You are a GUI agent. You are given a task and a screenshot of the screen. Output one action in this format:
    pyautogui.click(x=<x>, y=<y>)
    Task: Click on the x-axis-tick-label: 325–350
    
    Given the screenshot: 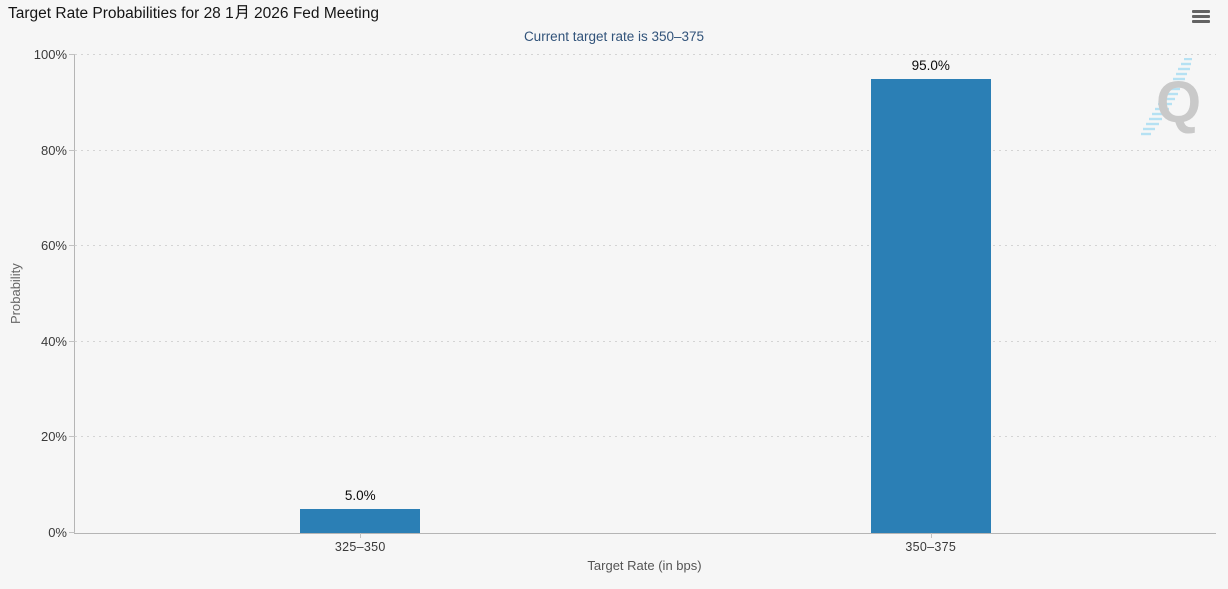 What is the action you would take?
    pyautogui.click(x=360, y=547)
    